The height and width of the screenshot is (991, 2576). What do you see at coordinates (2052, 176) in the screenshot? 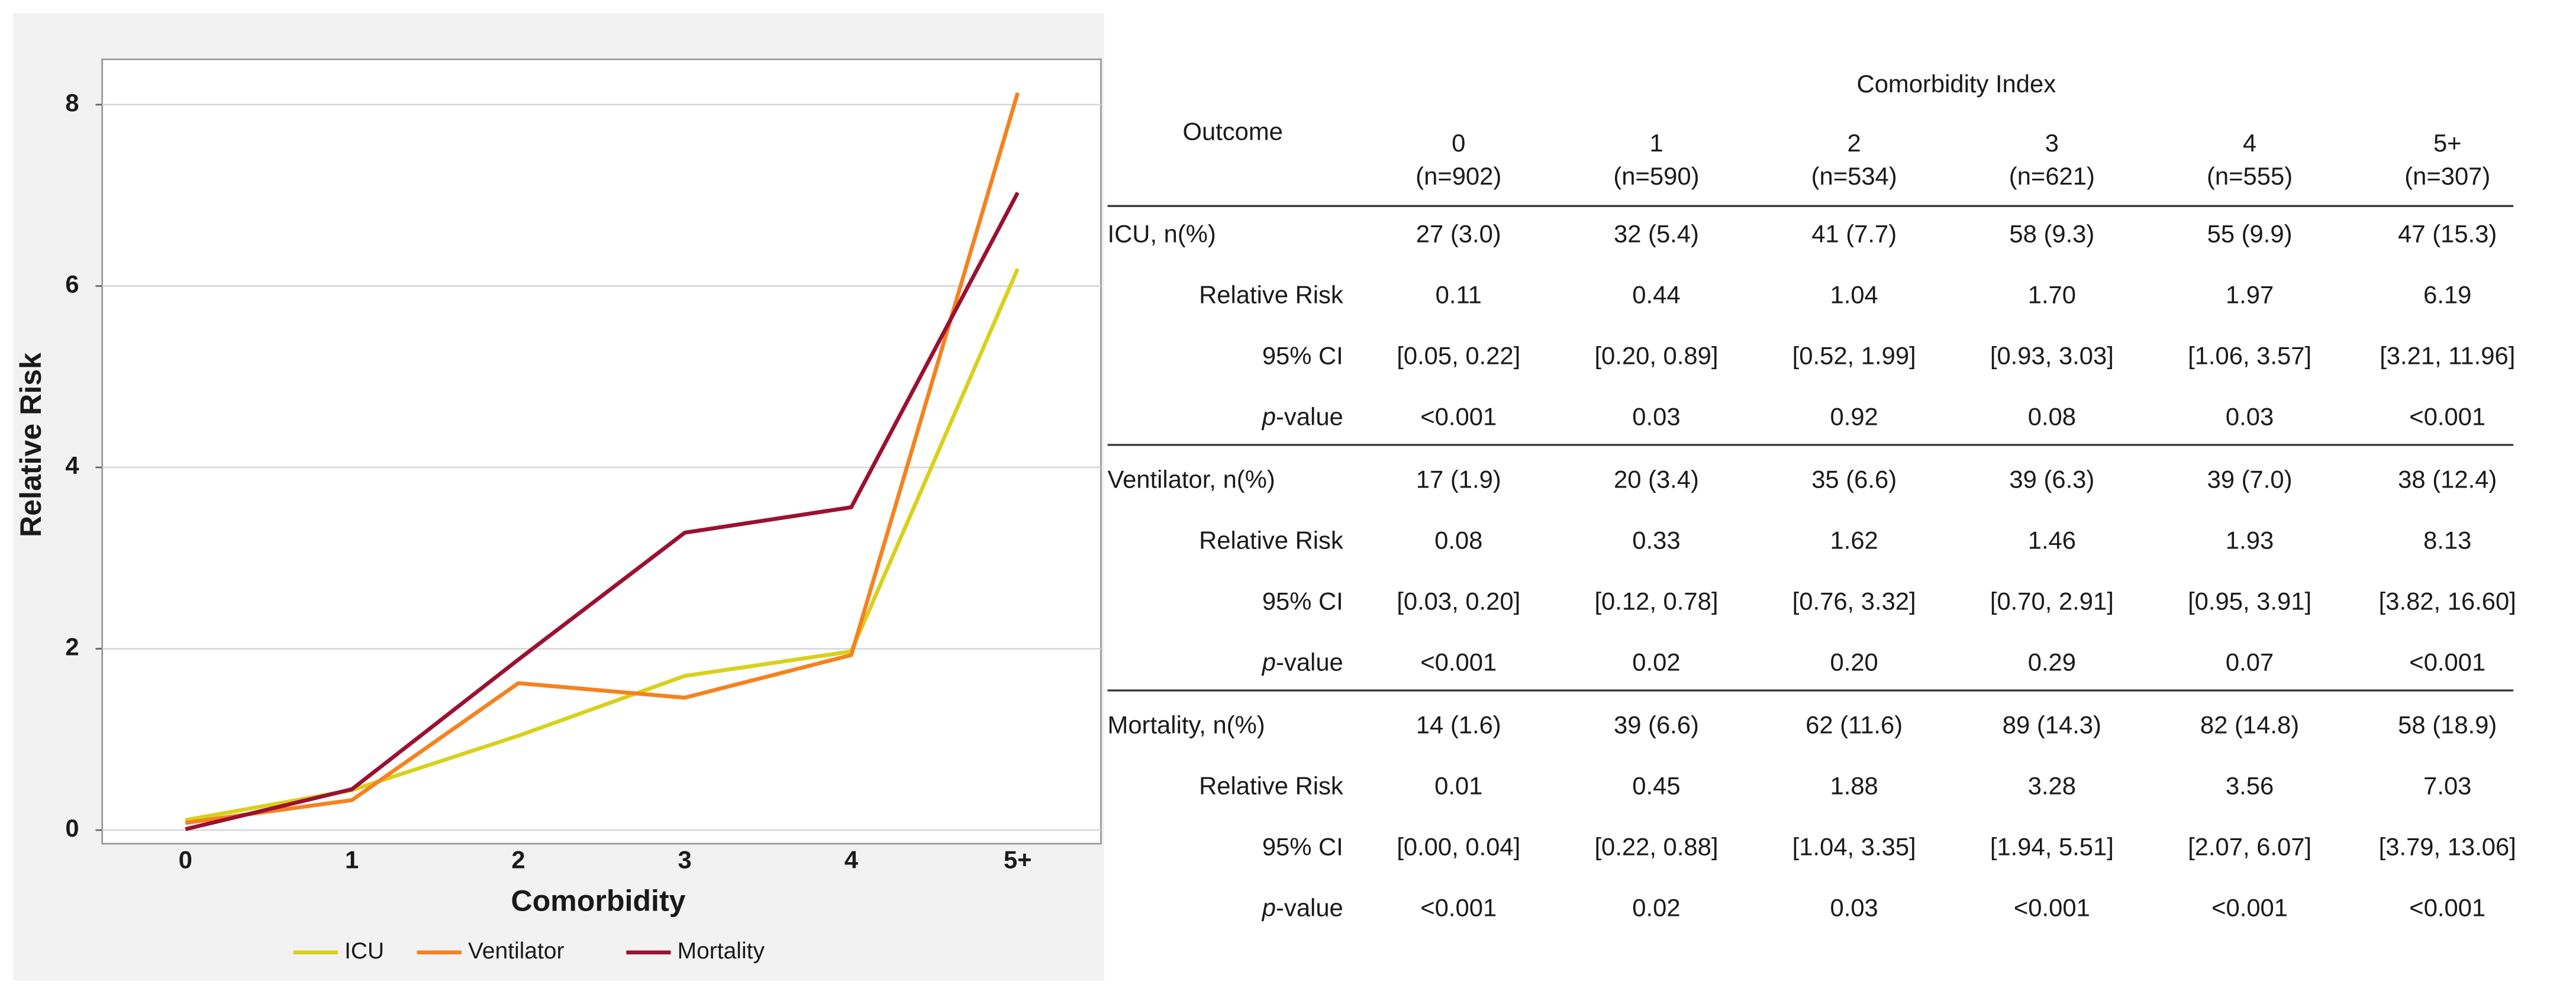
I see `column-n: (n=621)` at bounding box center [2052, 176].